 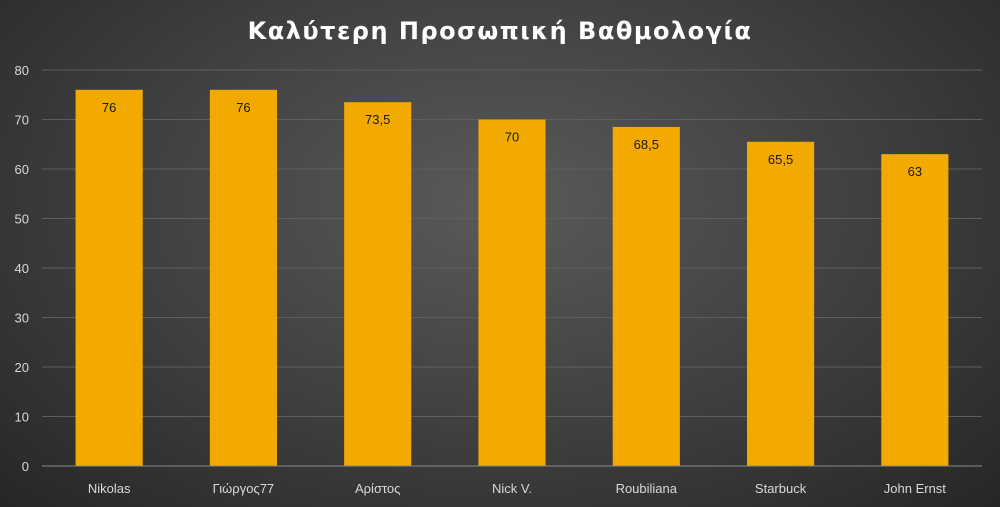 I want to click on y-tick-label: 30, so click(x=22, y=318).